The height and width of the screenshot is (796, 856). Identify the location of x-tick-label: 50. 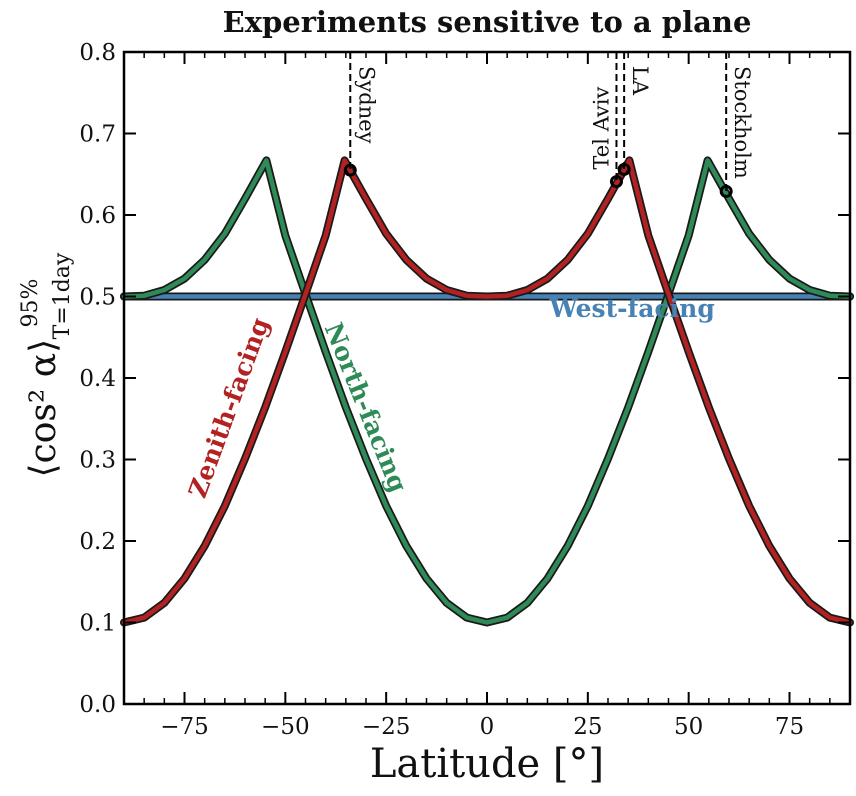
(688, 727).